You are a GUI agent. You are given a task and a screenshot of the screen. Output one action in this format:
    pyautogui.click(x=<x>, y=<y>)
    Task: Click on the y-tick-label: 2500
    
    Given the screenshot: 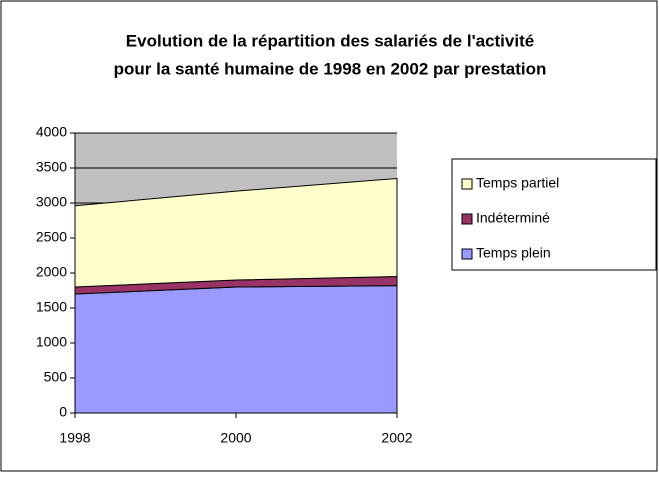 What is the action you would take?
    pyautogui.click(x=51, y=237)
    